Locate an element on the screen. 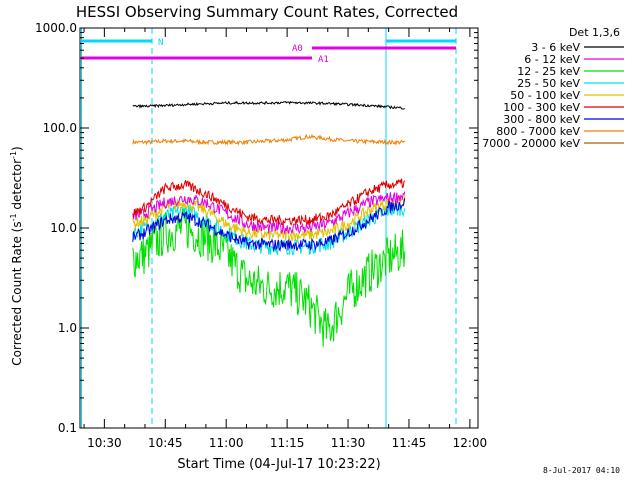 The width and height of the screenshot is (640, 480). legend-label: 7000 - 20000 keV is located at coordinates (531, 143).